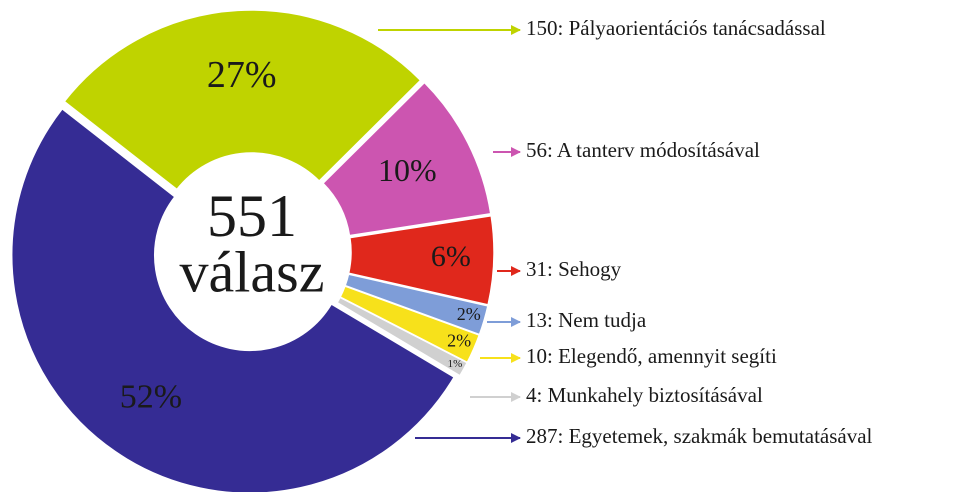 The image size is (955, 492). I want to click on legend-label: 13: Nem tudja, so click(586, 320).